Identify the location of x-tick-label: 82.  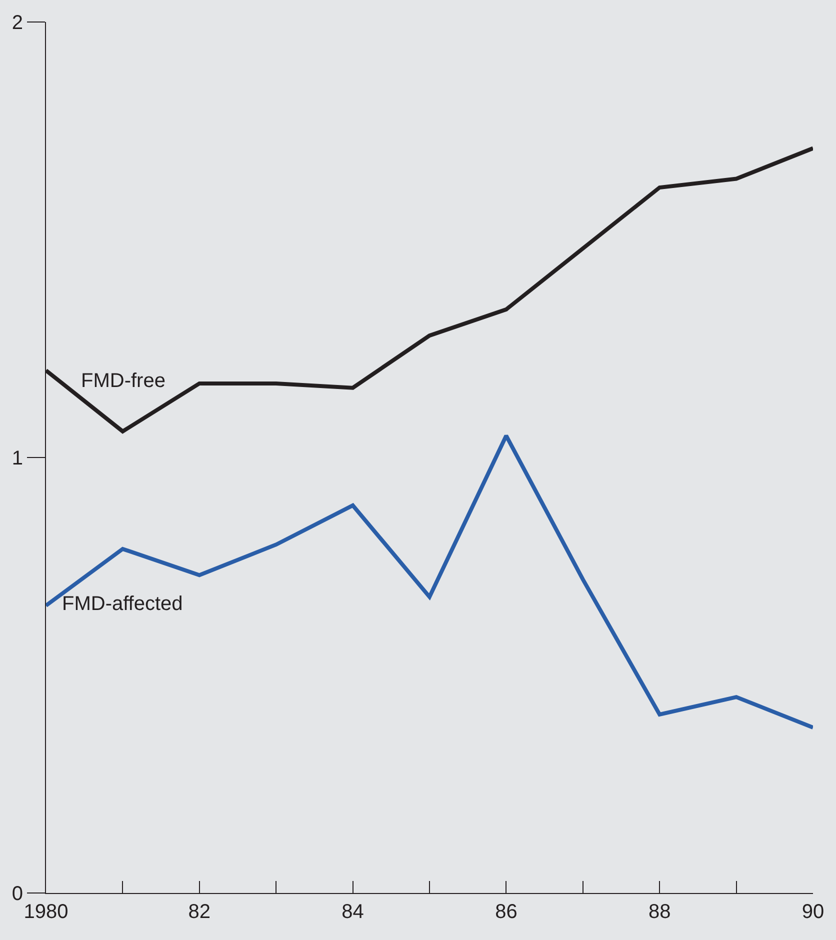
(199, 912).